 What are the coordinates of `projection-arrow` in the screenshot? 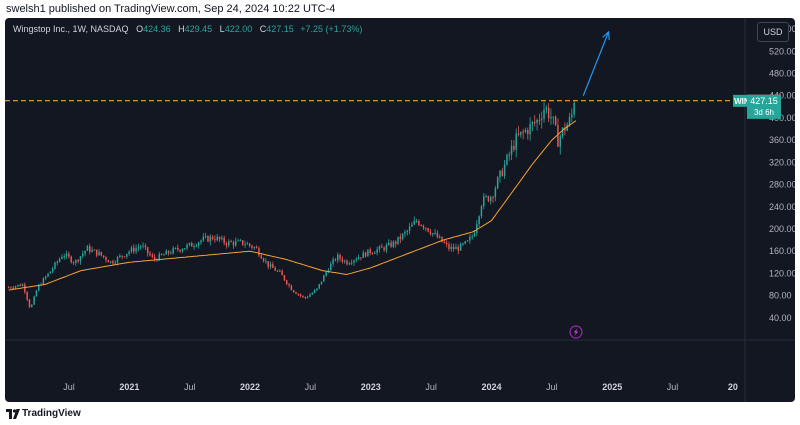 It's located at (596, 63).